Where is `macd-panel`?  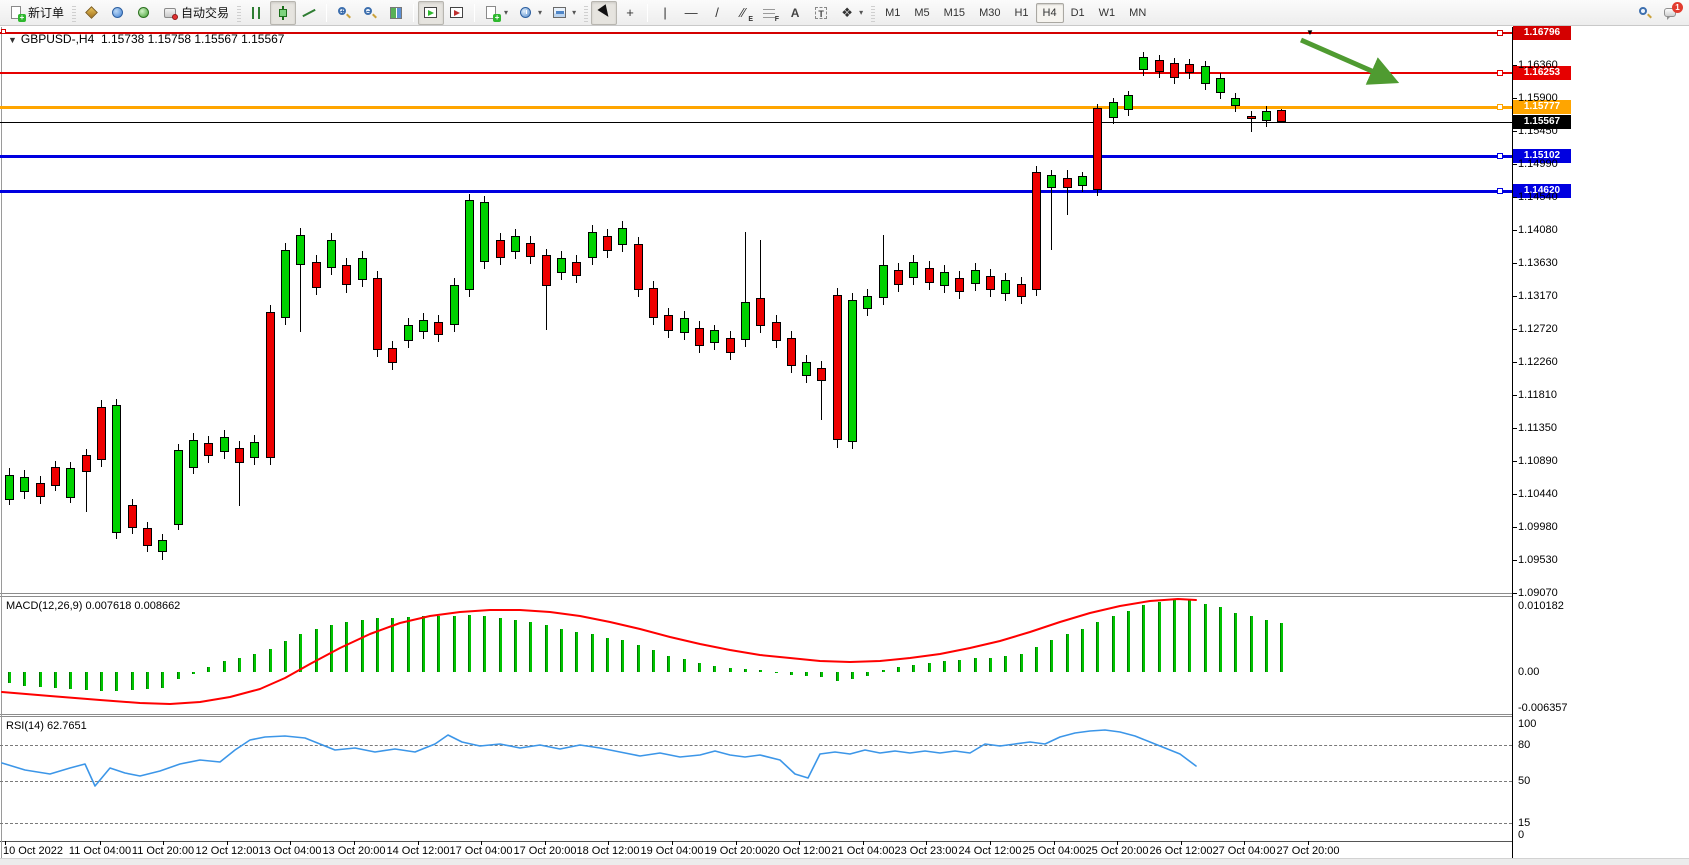
macd-panel is located at coordinates (756, 655).